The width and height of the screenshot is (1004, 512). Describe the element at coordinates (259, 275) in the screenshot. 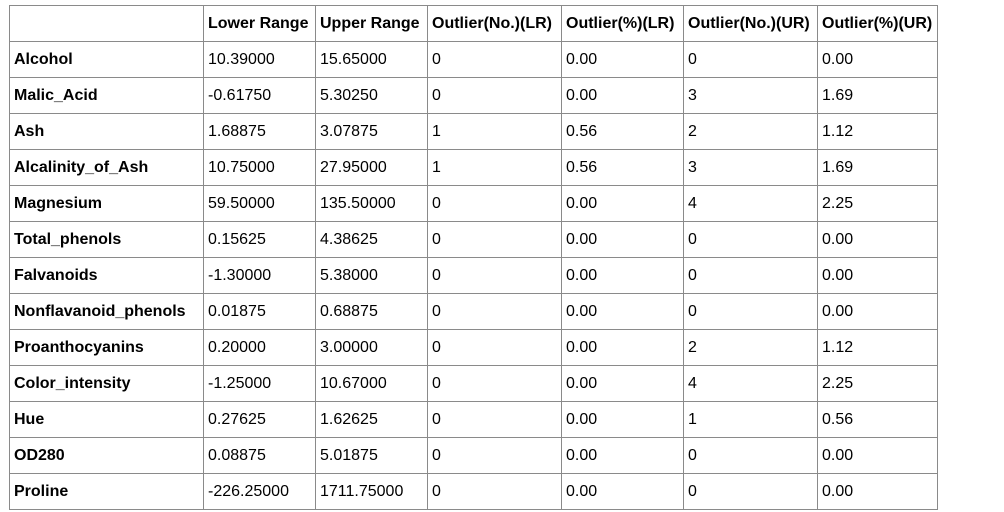

I see `cell-lower-range: -1.30000` at that location.